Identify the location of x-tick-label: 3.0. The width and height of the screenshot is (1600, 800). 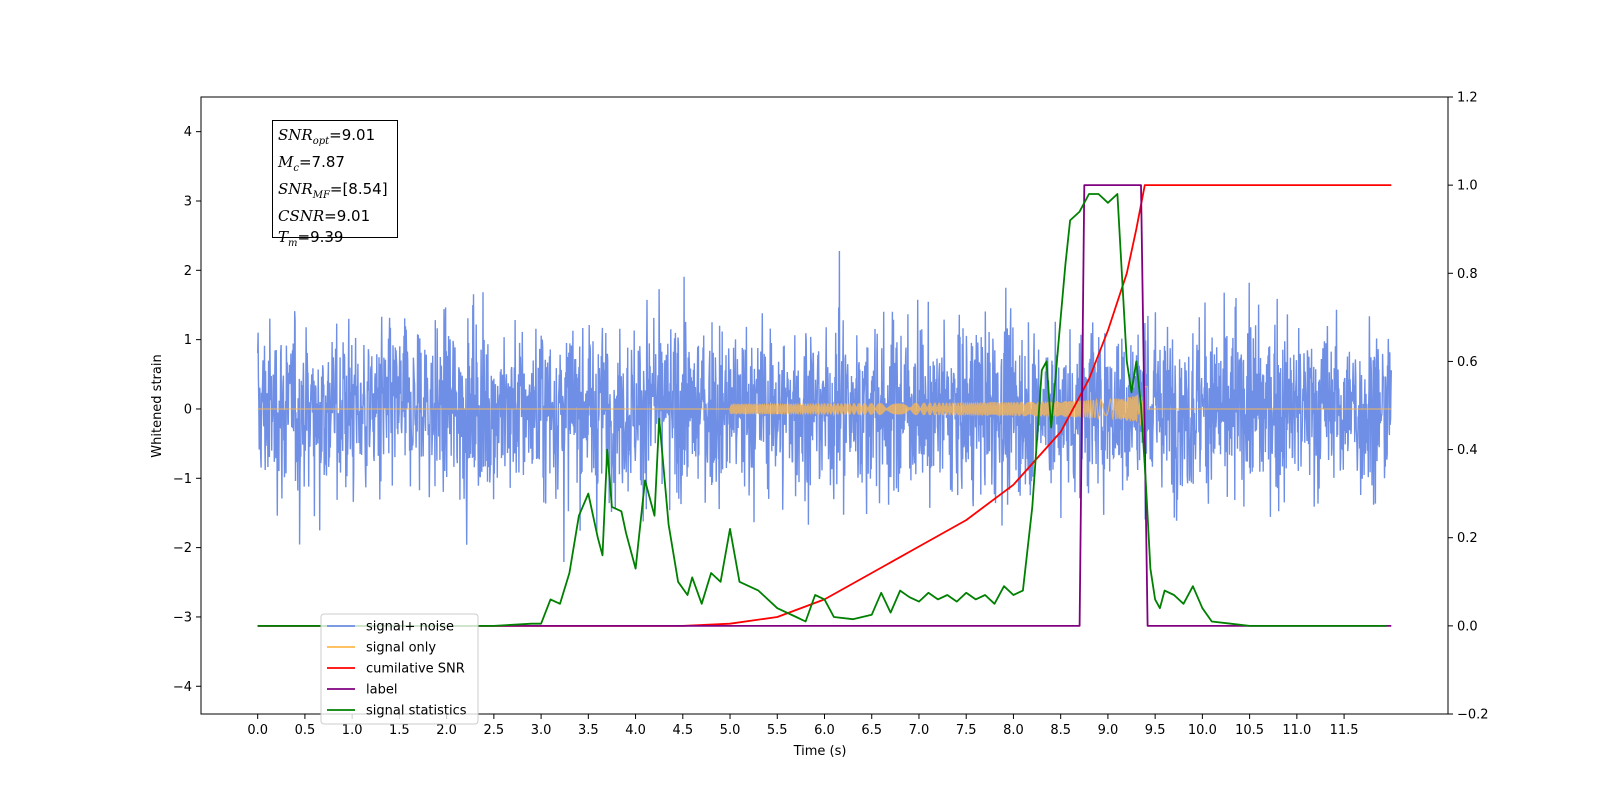
(541, 730).